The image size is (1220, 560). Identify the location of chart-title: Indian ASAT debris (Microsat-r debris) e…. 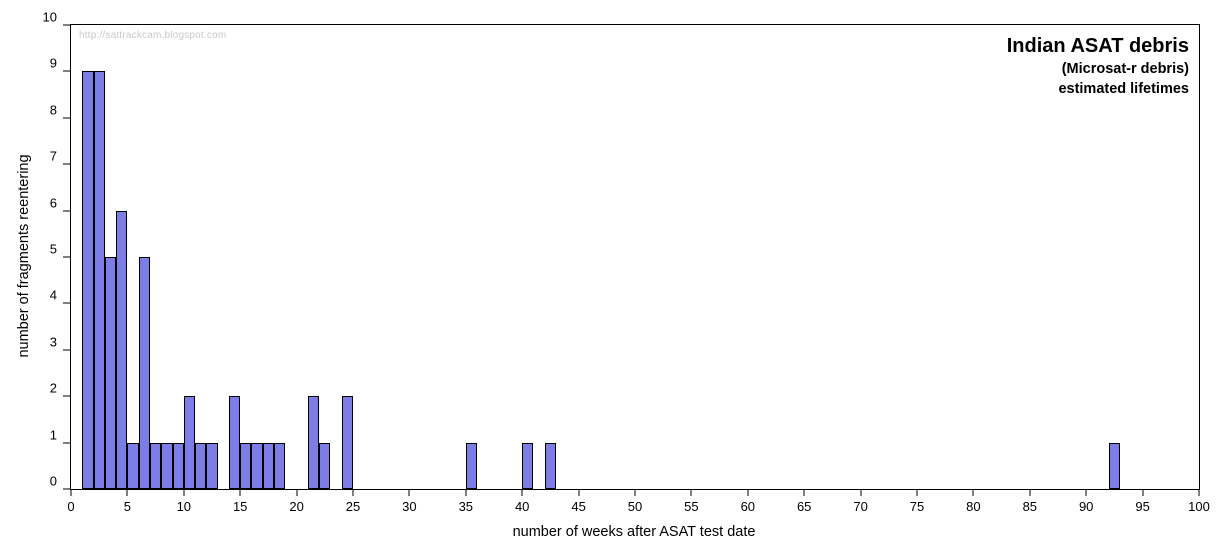
(1098, 66).